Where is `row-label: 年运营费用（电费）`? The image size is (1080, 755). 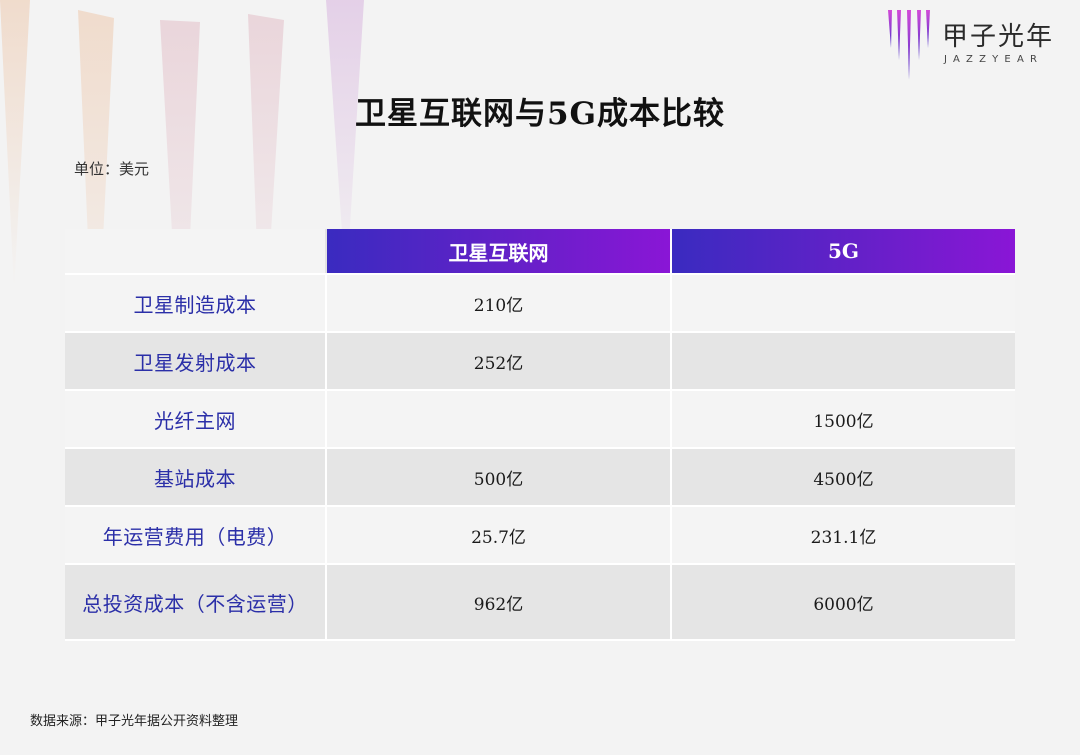
row-label: 年运营费用（电费） is located at coordinates (196, 535).